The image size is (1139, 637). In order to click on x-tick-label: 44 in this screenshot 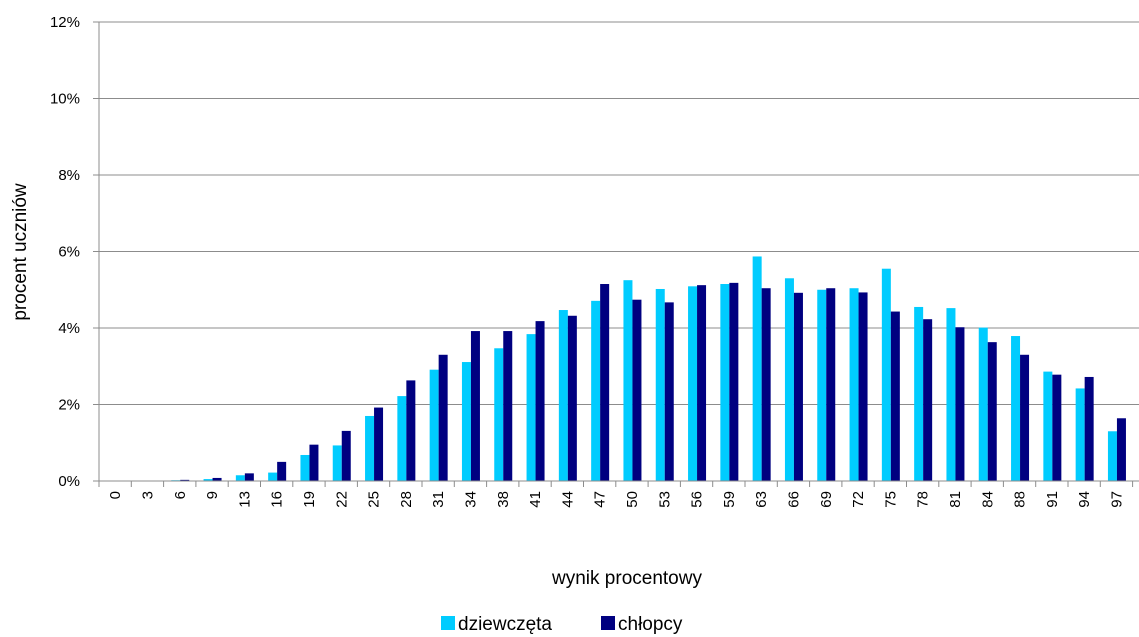, I will do `click(567, 499)`.